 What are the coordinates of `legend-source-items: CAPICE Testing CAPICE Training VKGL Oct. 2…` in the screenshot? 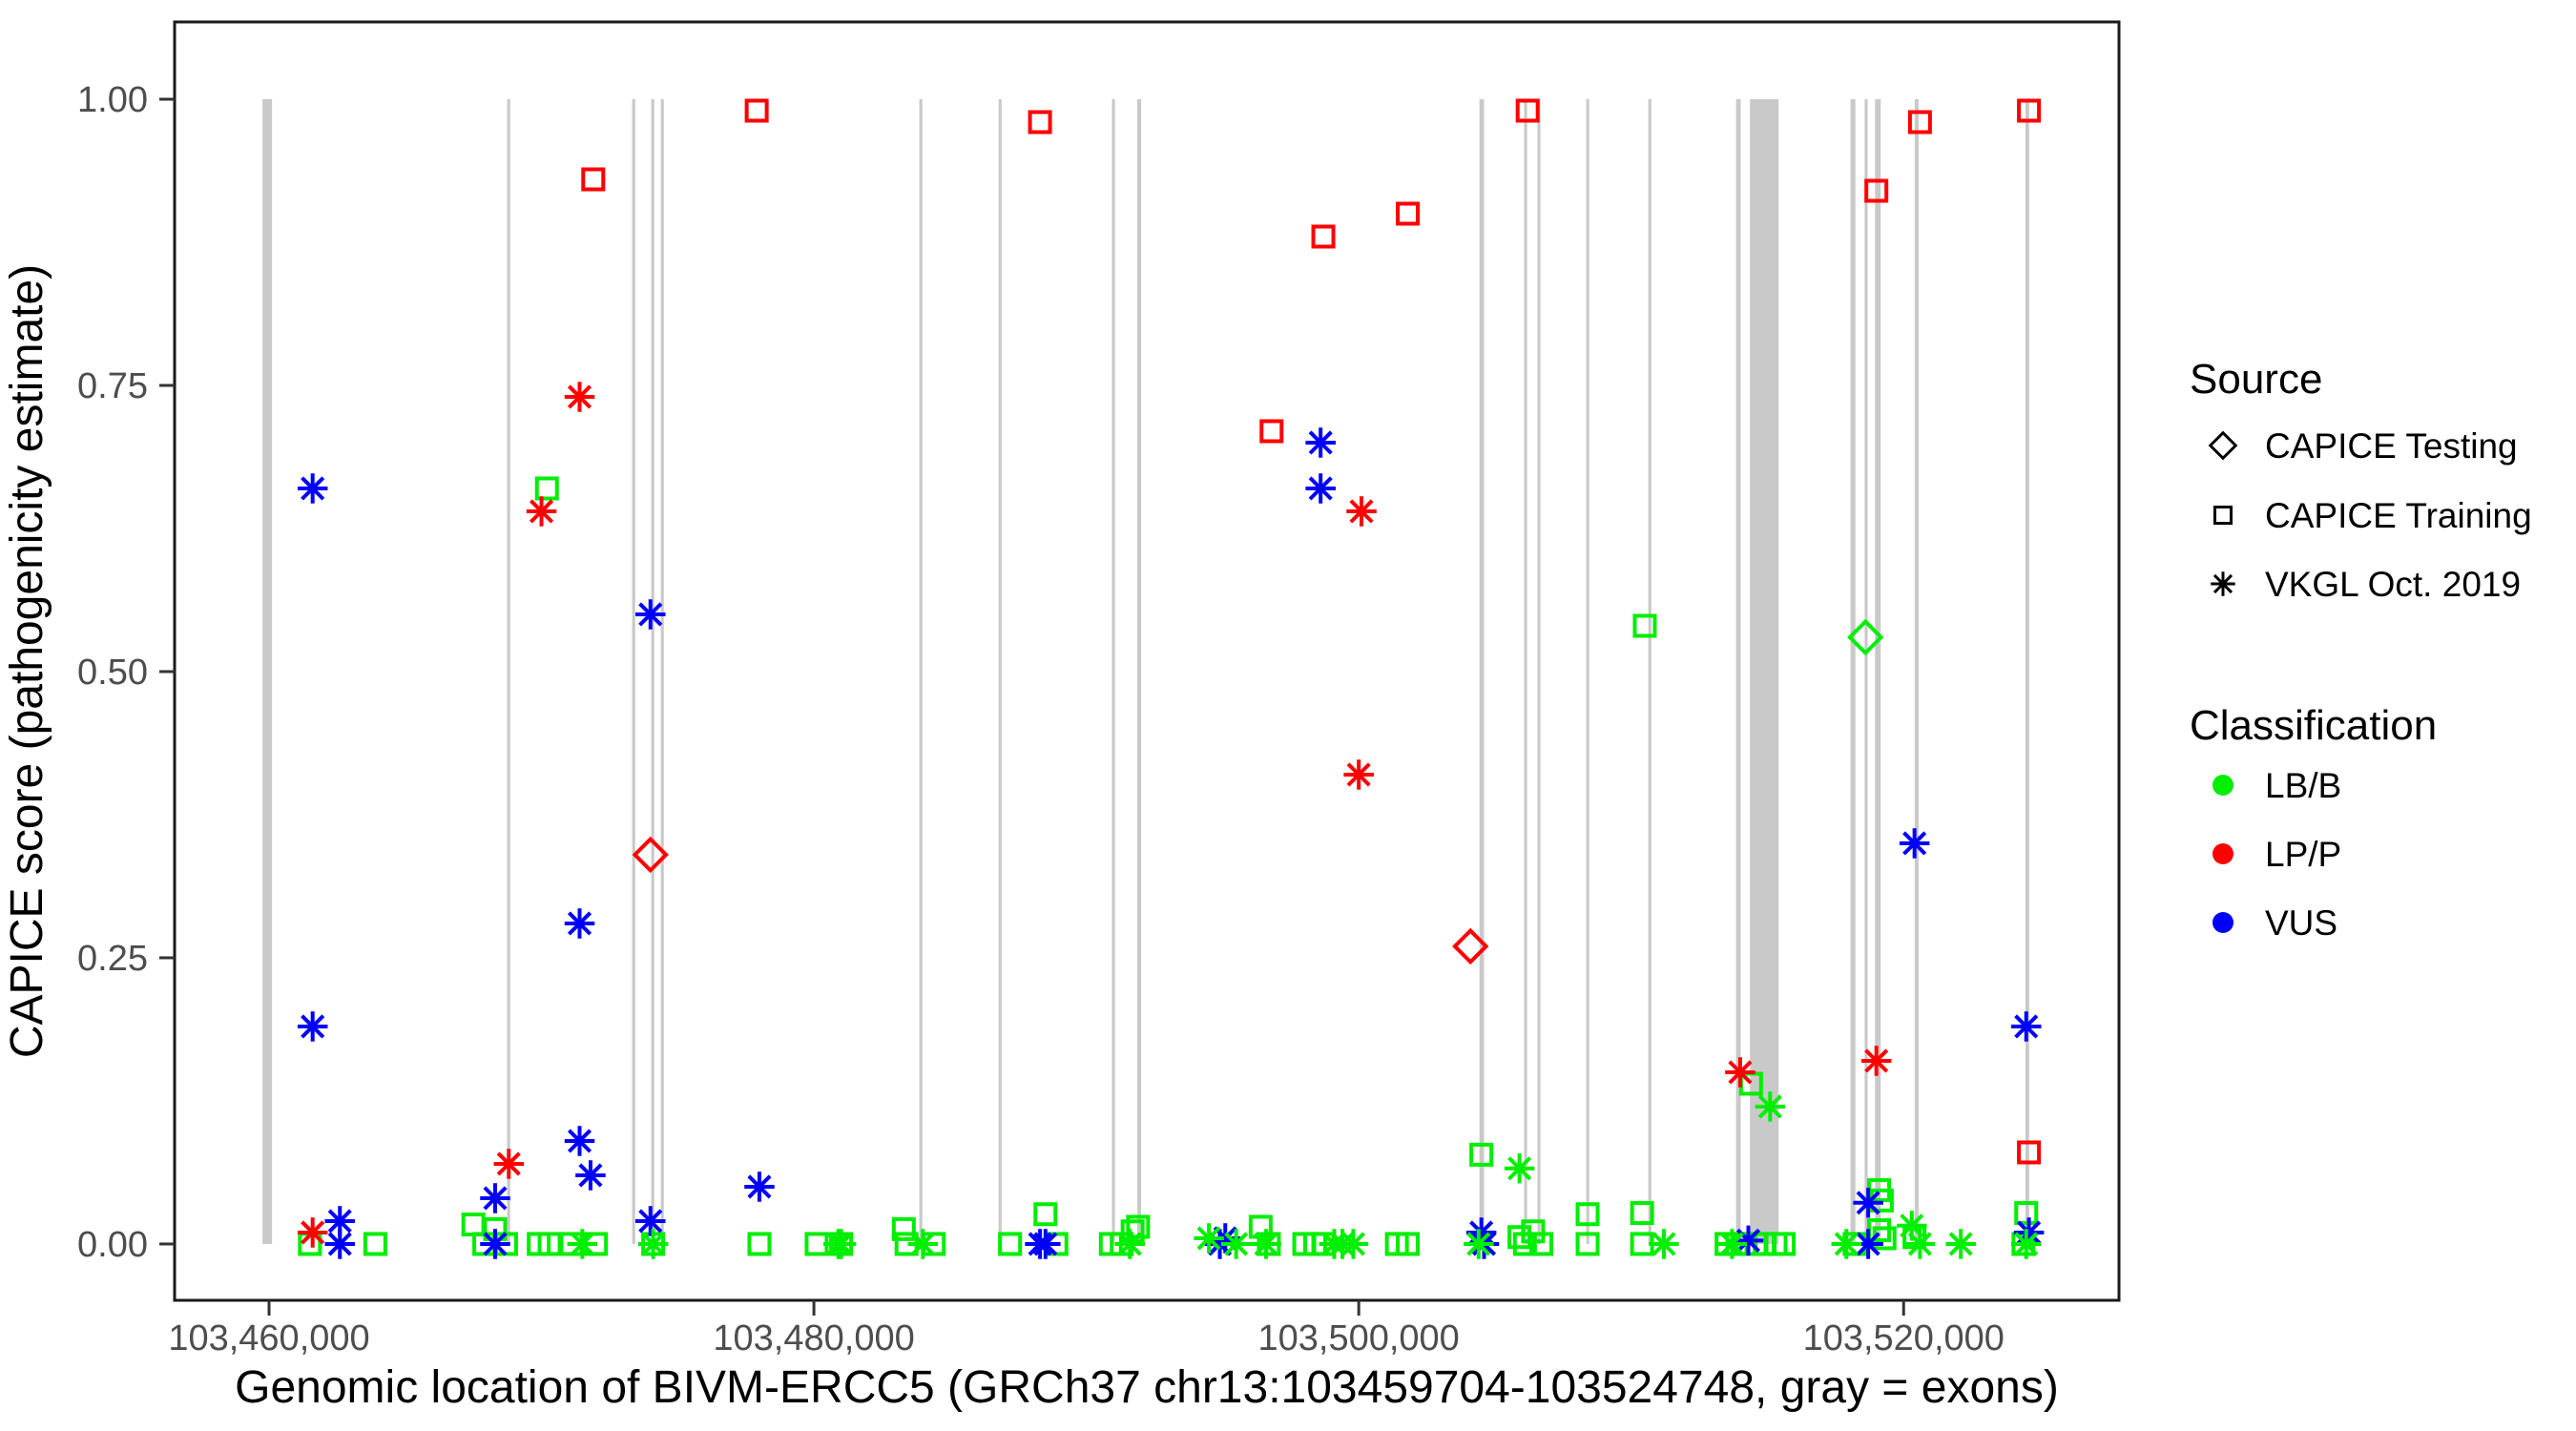 It's located at (2370, 515).